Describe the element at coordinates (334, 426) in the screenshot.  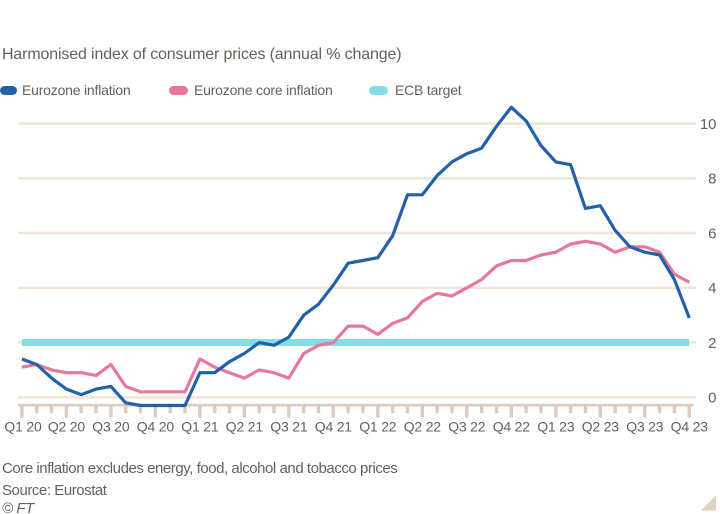
I see `x-axis-label-q4-21: Q4 21` at that location.